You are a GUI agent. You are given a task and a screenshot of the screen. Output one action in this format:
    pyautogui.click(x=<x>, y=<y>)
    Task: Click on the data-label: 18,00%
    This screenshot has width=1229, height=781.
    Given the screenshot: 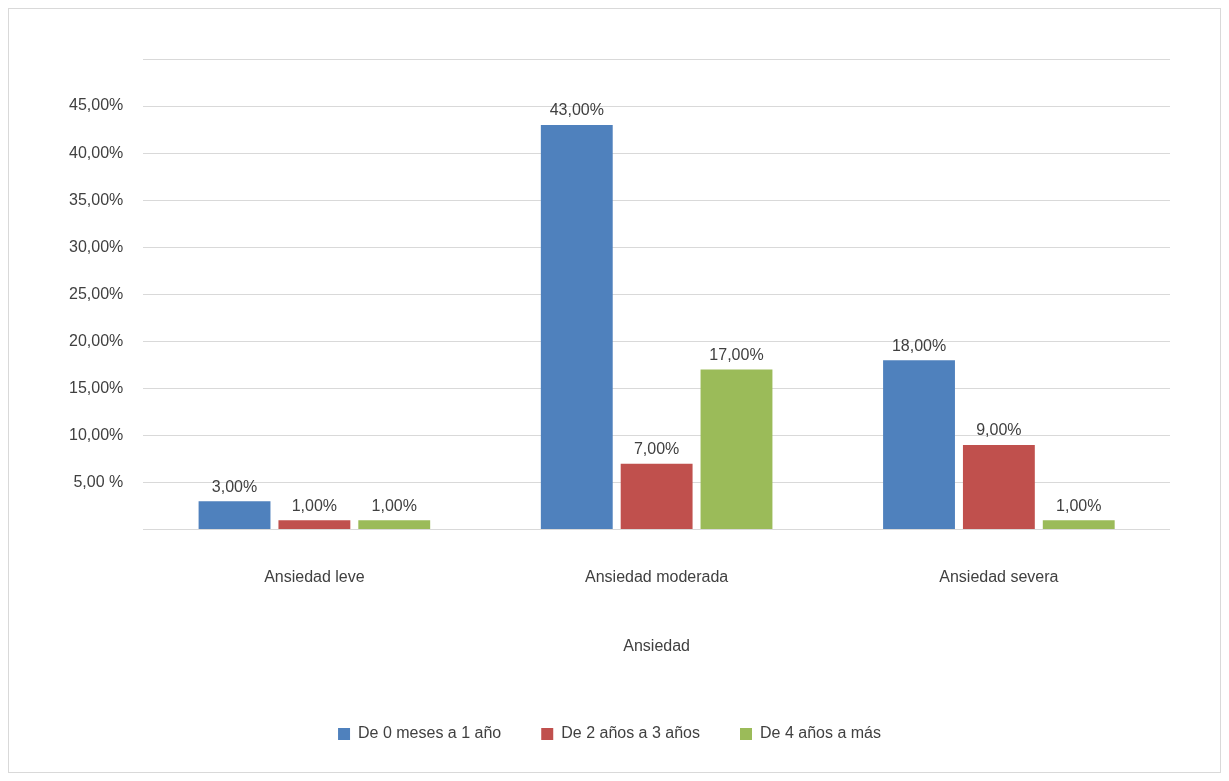 What is the action you would take?
    pyautogui.click(x=919, y=345)
    